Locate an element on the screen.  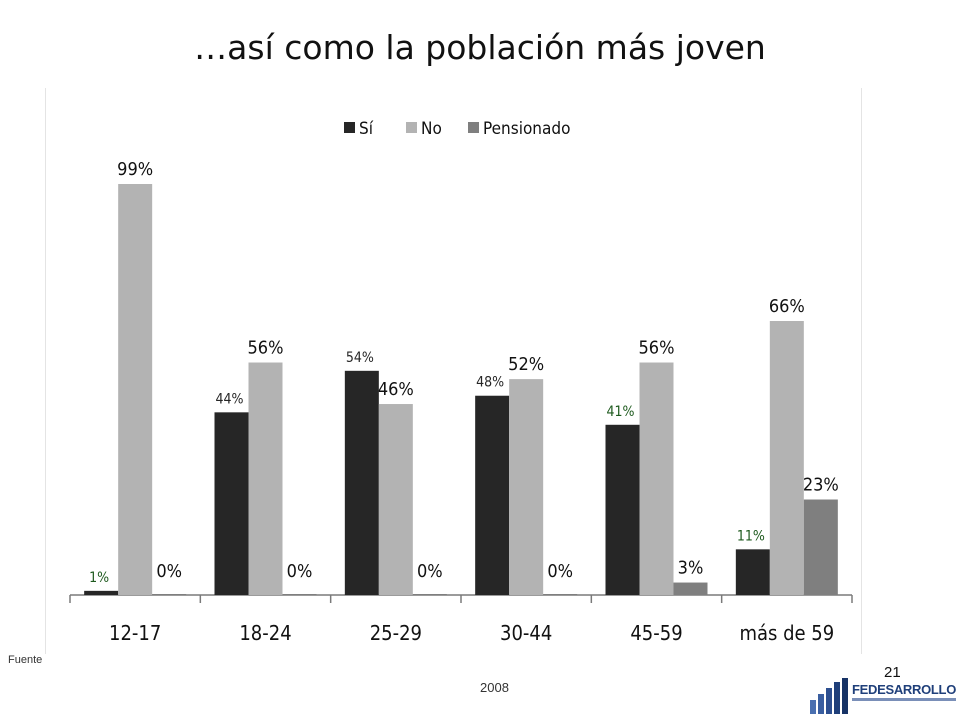
category-label-4: 45-59 is located at coordinates (656, 633).